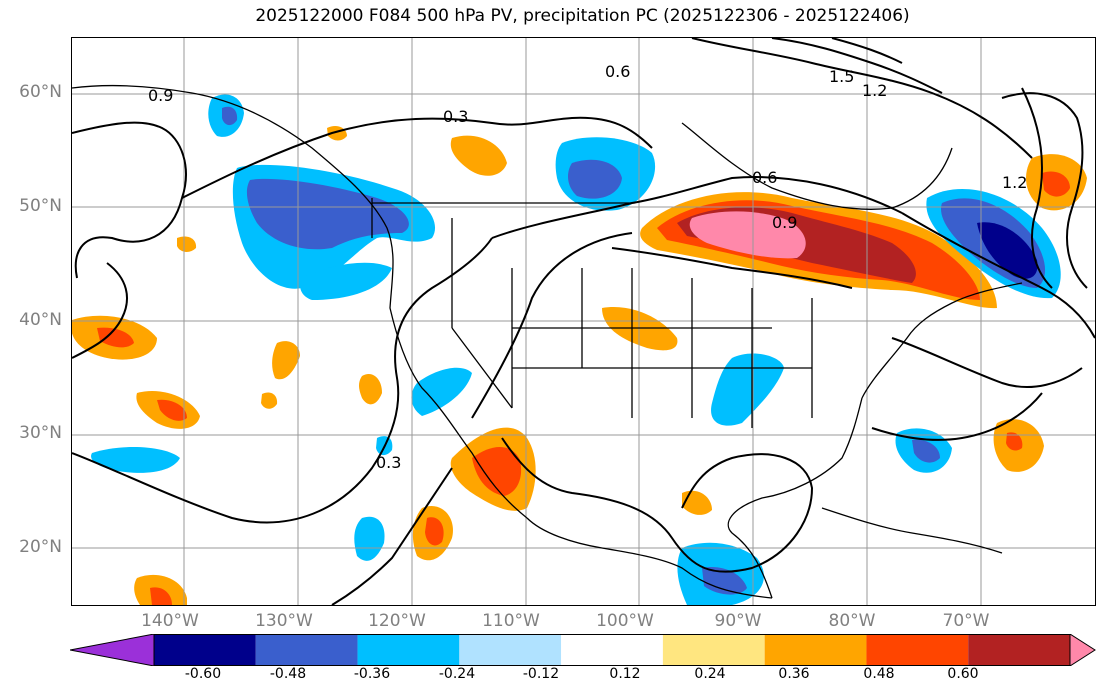 The height and width of the screenshot is (698, 1105). What do you see at coordinates (40, 433) in the screenshot?
I see `lat-label-30n: 30°N` at bounding box center [40, 433].